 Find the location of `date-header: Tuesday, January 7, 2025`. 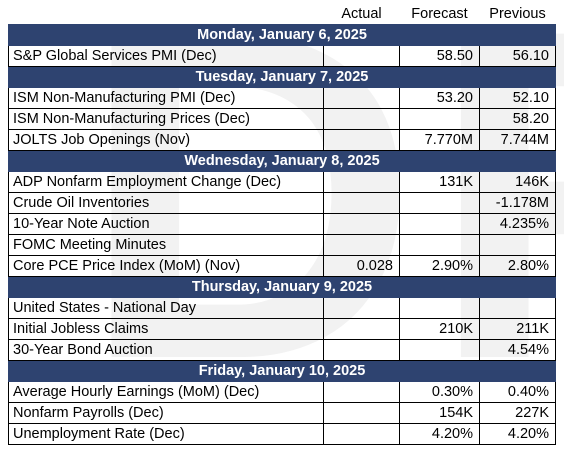

date-header: Tuesday, January 7, 2025 is located at coordinates (282, 77).